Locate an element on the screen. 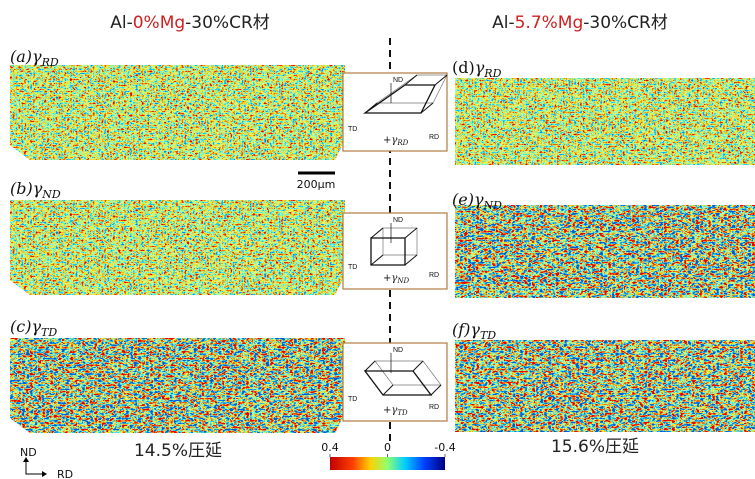 This screenshot has height=479, width=755. arrow-head is located at coordinates (35, 467).